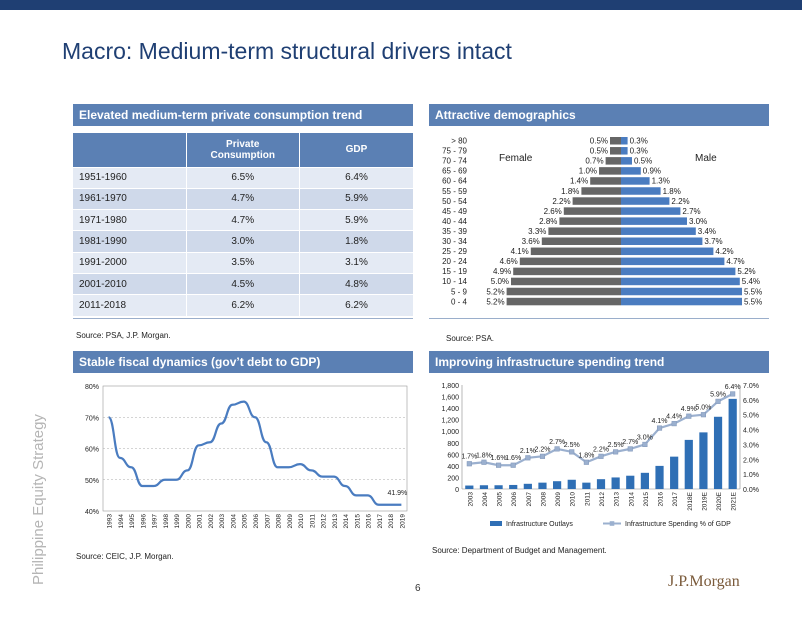 Image resolution: width=802 pixels, height=620 pixels. I want to click on female-legend-label: Female, so click(516, 158).